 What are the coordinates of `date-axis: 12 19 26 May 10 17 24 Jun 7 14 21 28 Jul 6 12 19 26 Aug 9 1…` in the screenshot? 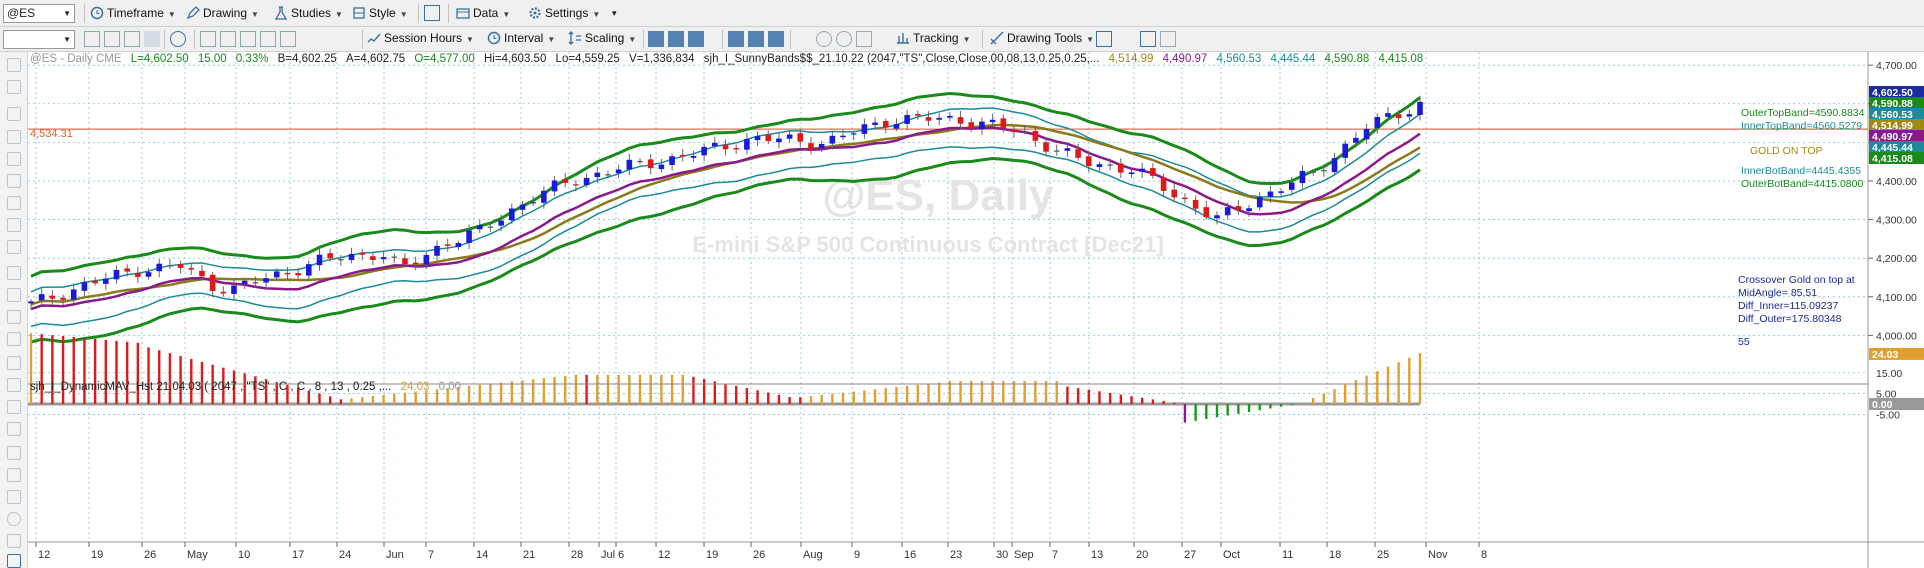 It's located at (761, 551).